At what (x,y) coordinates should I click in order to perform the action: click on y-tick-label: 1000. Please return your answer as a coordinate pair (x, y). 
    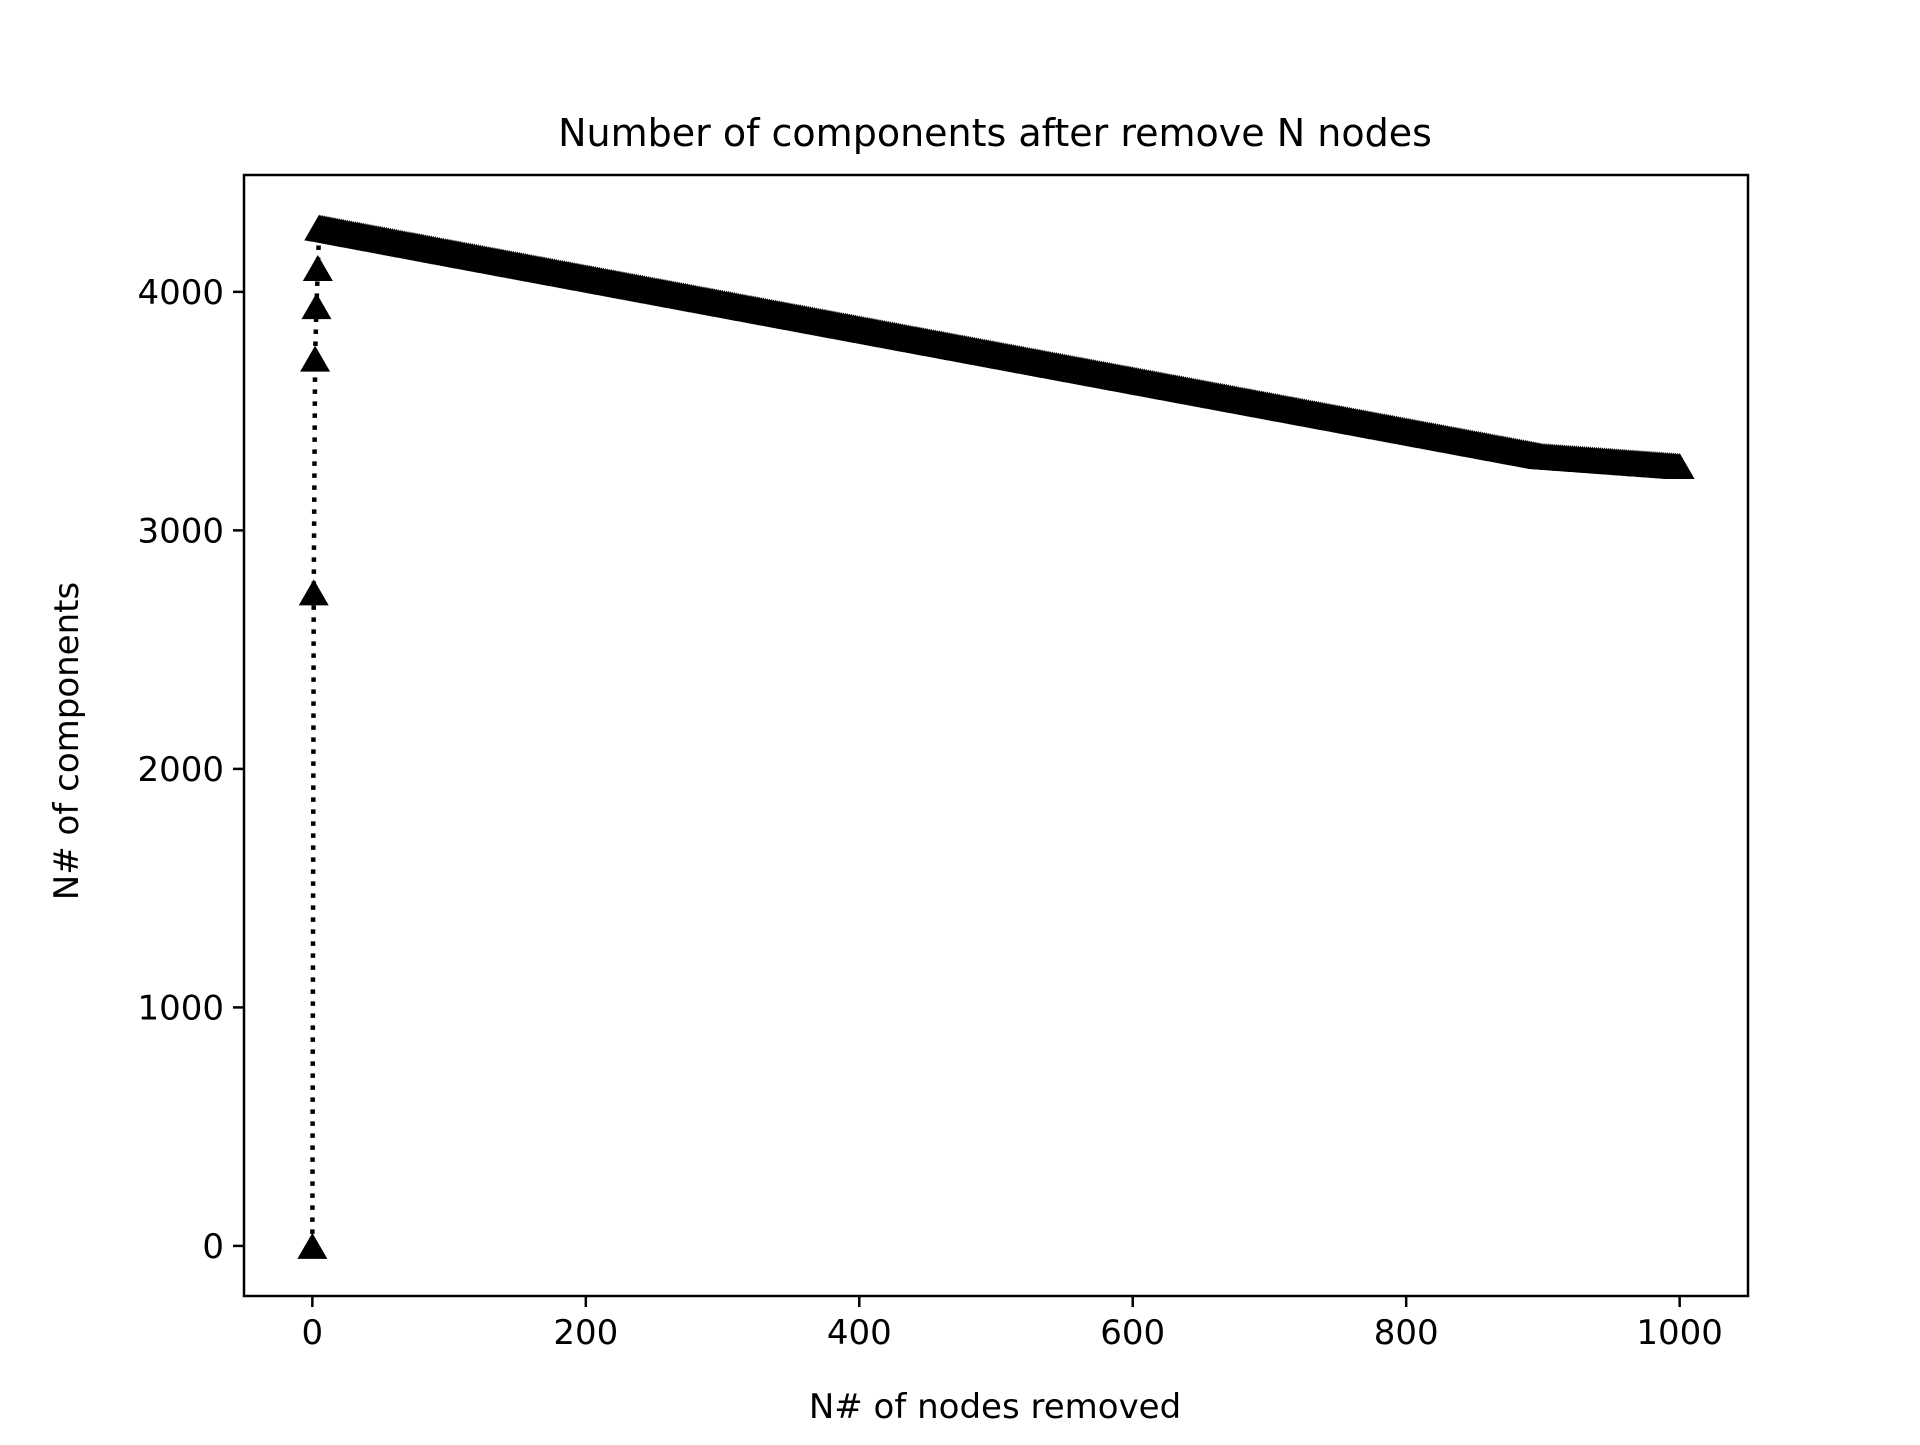
    Looking at the image, I should click on (180, 1008).